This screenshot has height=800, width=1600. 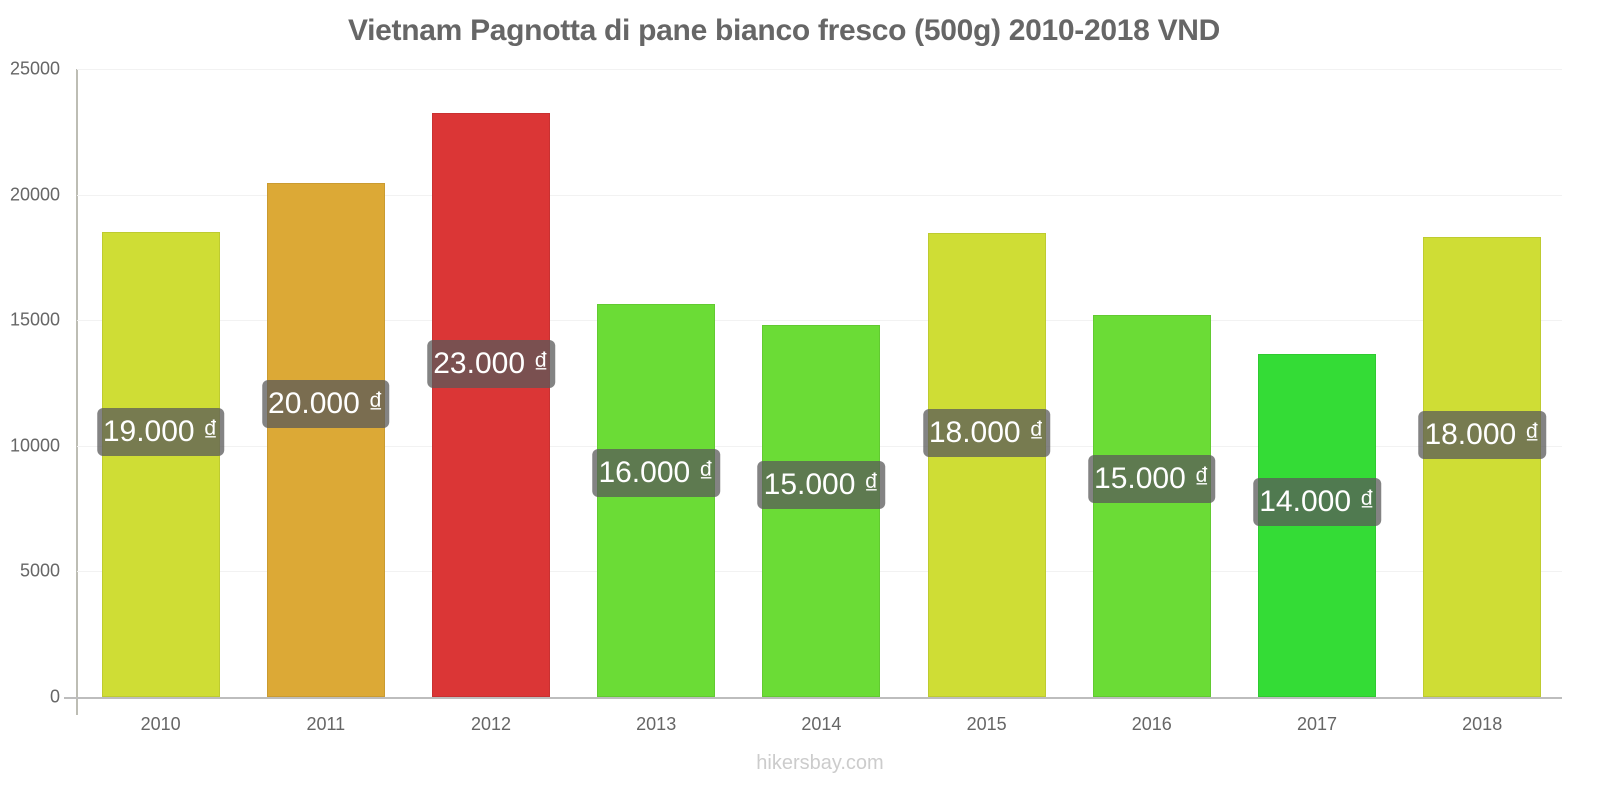 I want to click on y-tick-label: 10000, so click(x=34, y=445).